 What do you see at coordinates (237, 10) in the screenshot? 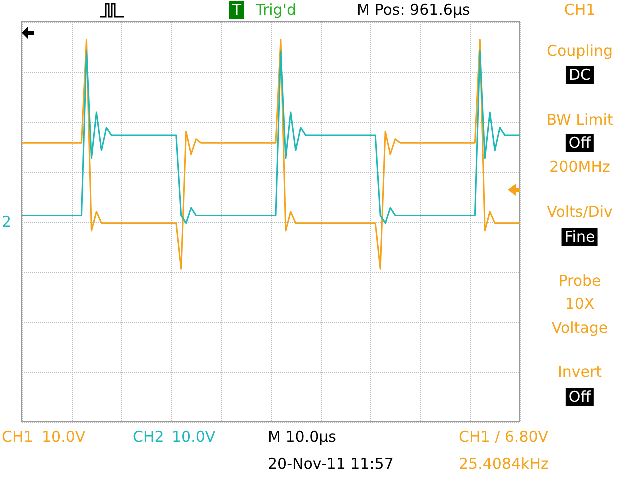
I see `text: T` at bounding box center [237, 10].